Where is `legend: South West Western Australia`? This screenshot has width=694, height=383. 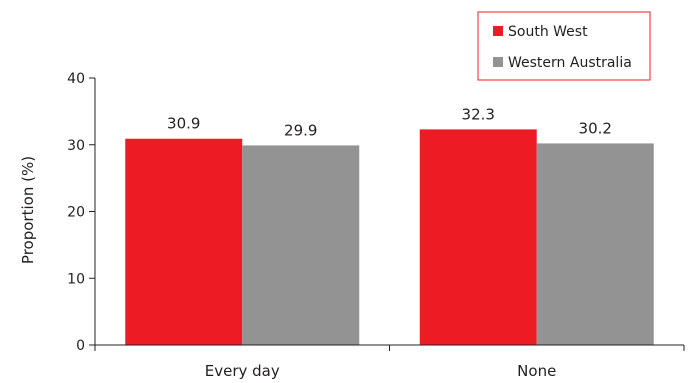 legend: South West Western Australia is located at coordinates (564, 46).